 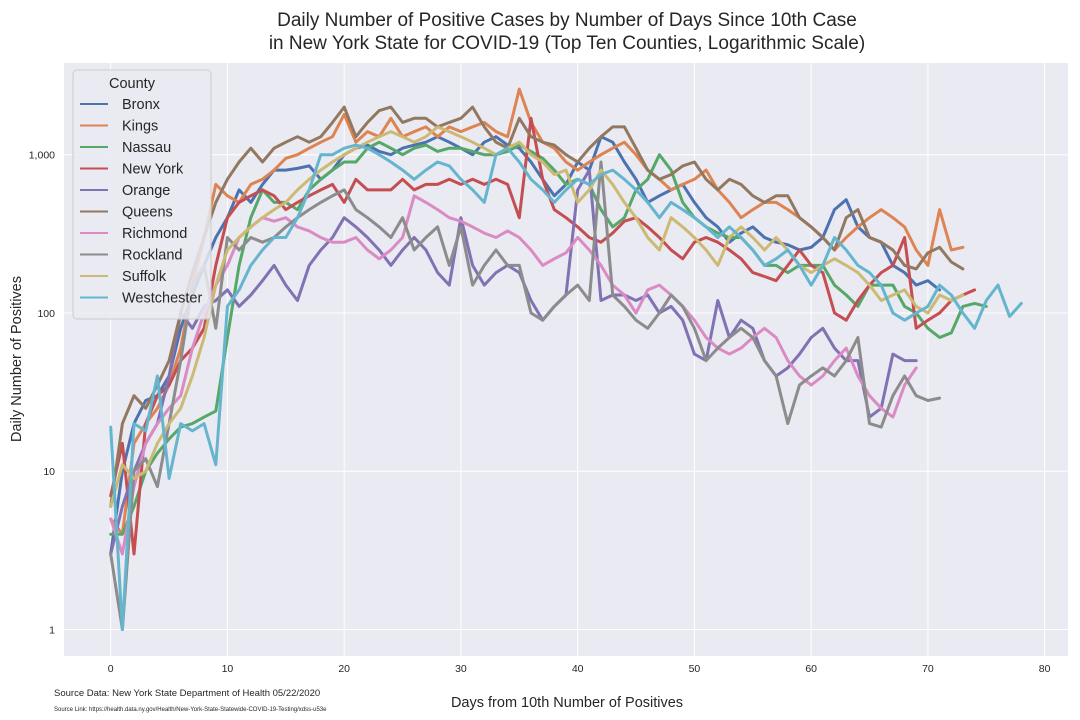 What do you see at coordinates (228, 669) in the screenshot?
I see `x-tick-label: 10` at bounding box center [228, 669].